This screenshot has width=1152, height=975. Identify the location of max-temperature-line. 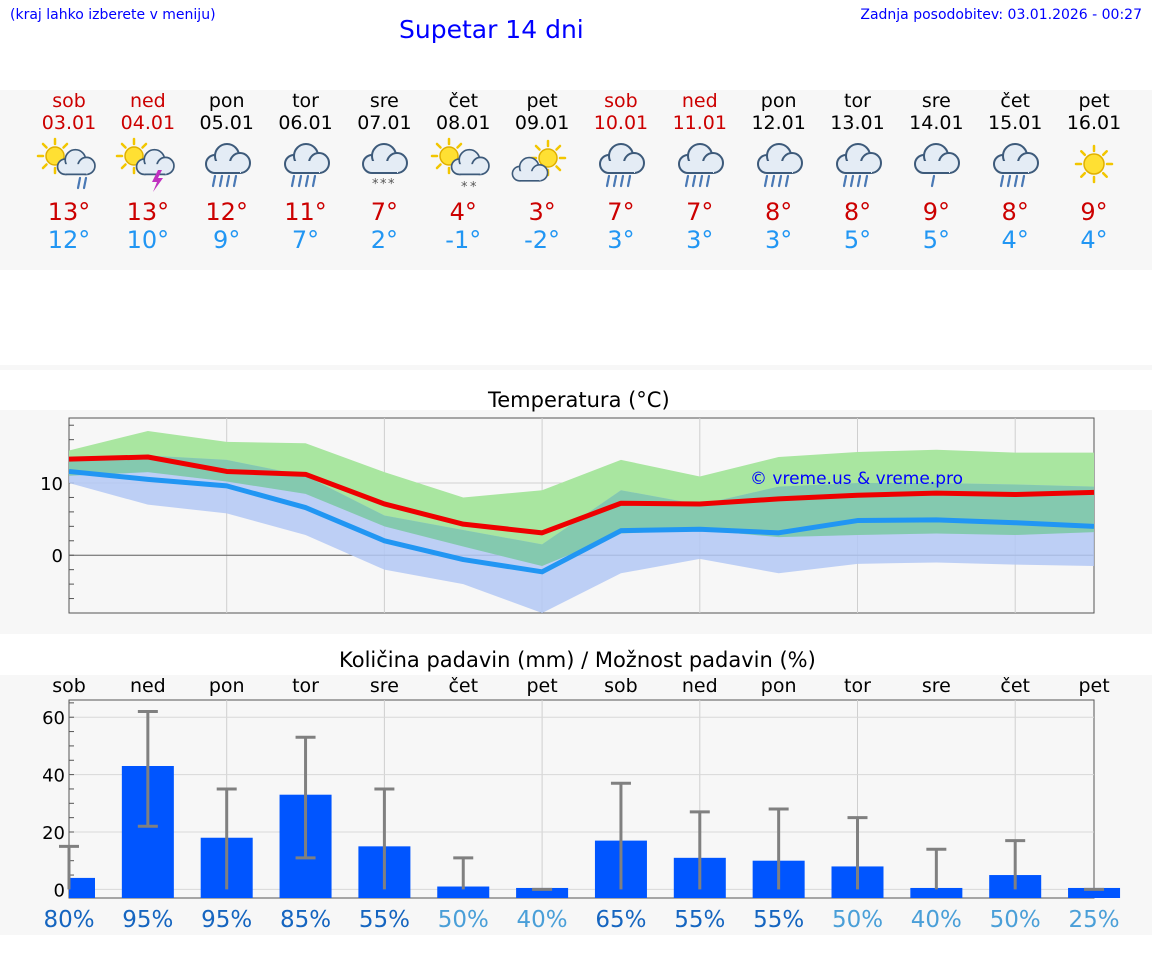
(581, 495).